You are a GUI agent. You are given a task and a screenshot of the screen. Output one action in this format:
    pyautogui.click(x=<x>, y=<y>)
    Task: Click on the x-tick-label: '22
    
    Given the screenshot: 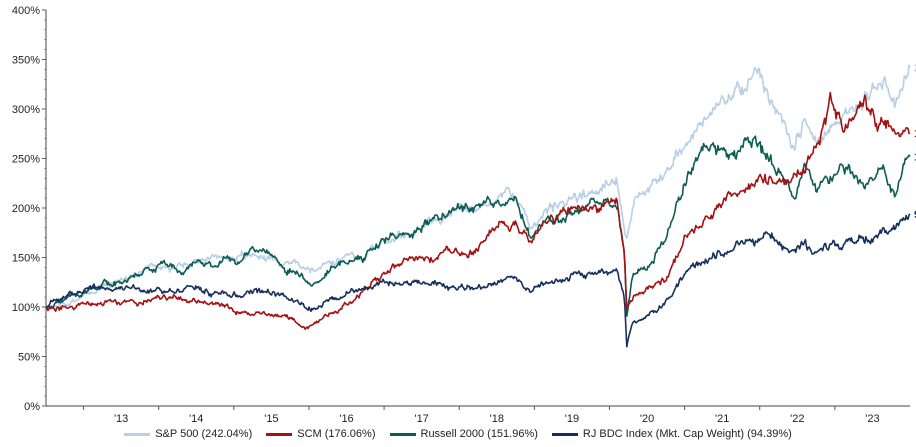 What is the action you would take?
    pyautogui.click(x=797, y=419)
    